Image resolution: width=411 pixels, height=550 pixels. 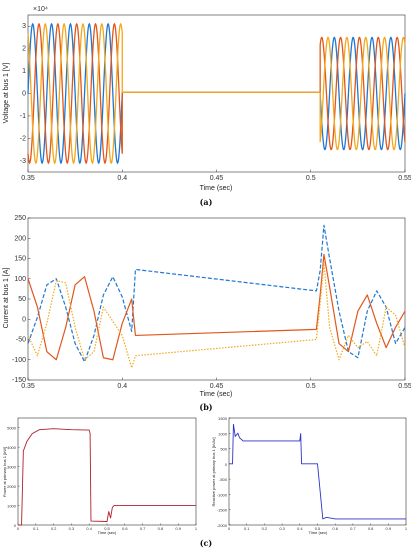 What do you see at coordinates (23, 161) in the screenshot?
I see `y-tick-label: -3` at bounding box center [23, 161].